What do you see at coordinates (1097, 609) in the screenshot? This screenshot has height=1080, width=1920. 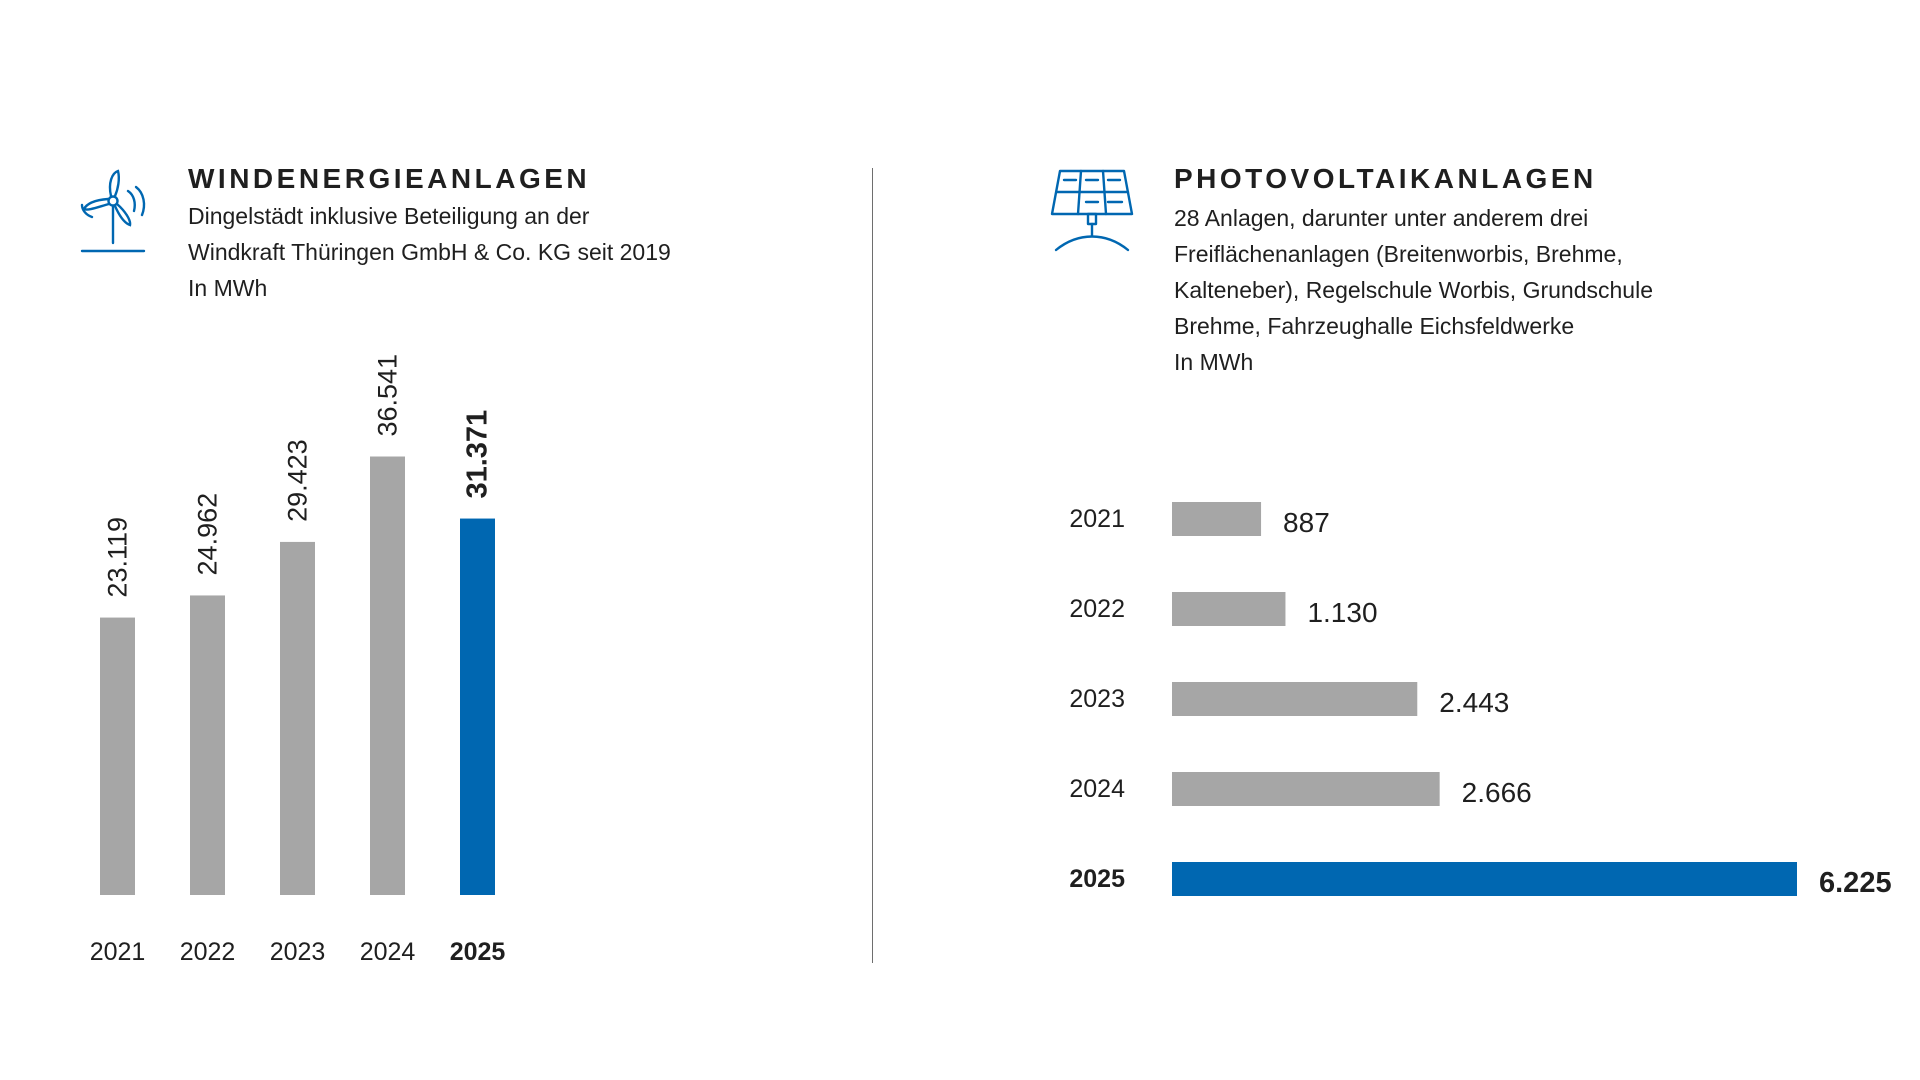 I see `y-tick-label: 2022` at bounding box center [1097, 609].